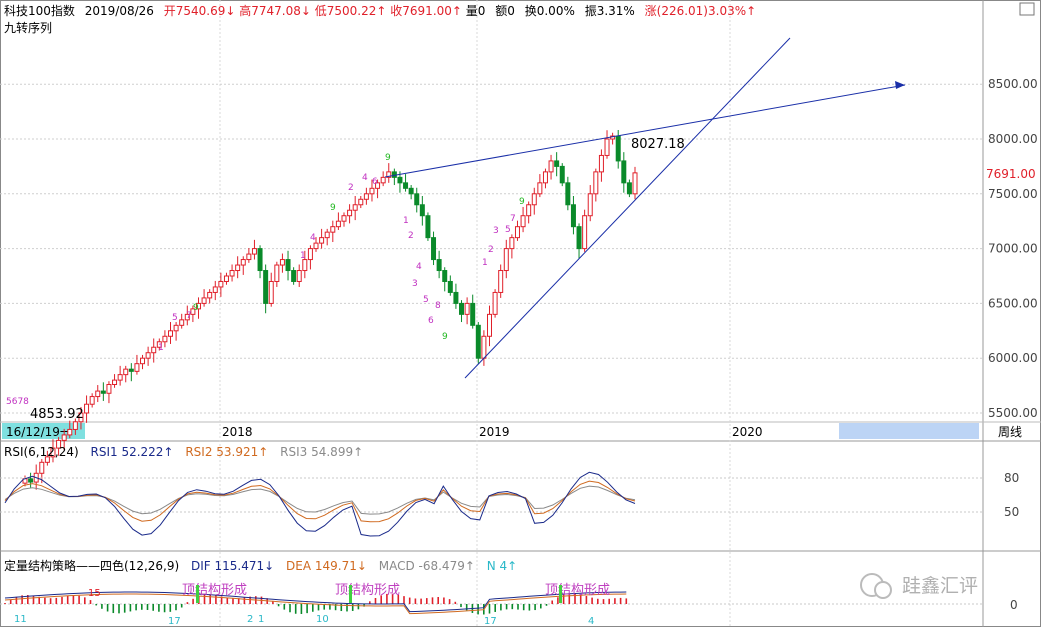  I want to click on price-tick-label: 6500.00, so click(1013, 303).